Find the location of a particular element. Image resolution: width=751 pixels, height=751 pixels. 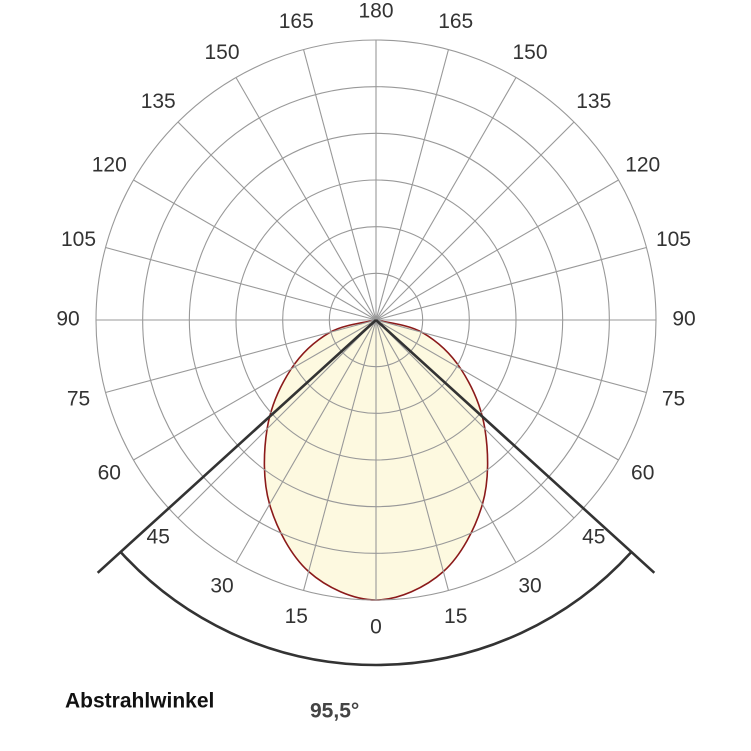

angle-label: 180 is located at coordinates (375, 11).